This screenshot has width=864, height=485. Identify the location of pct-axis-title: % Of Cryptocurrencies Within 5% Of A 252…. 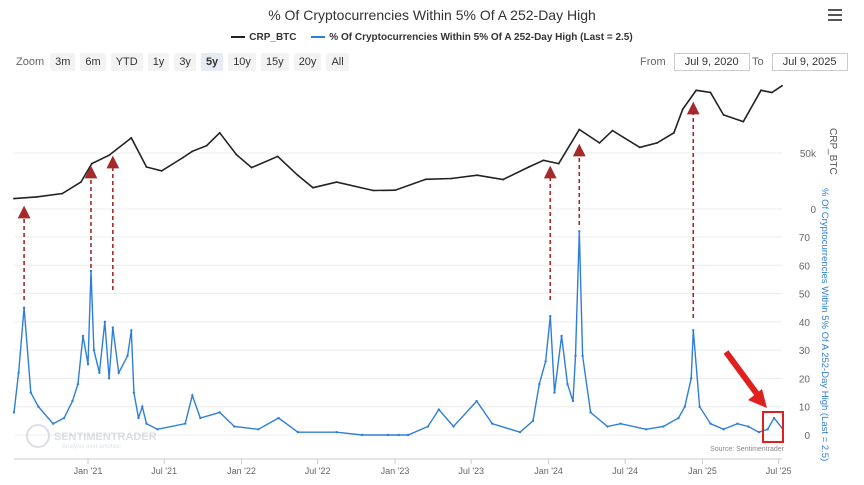
(824, 324).